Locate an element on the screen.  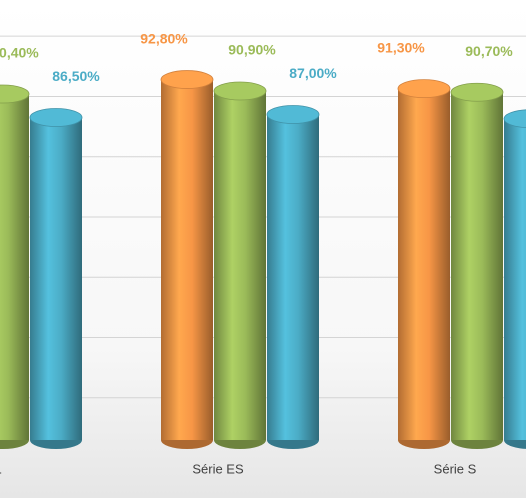
value-label: 92,80% is located at coordinates (164, 38).